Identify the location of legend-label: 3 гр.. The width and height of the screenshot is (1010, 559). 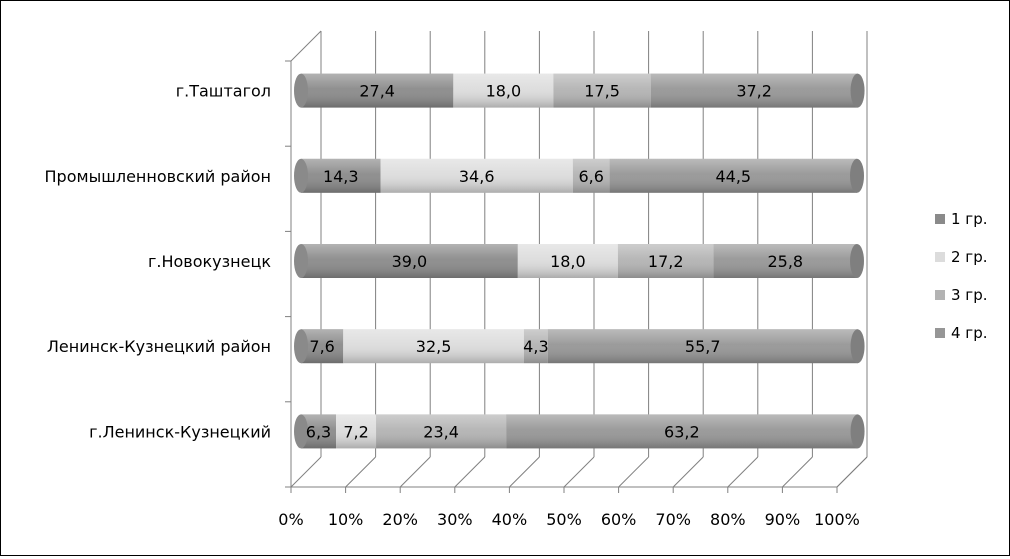
(969, 295).